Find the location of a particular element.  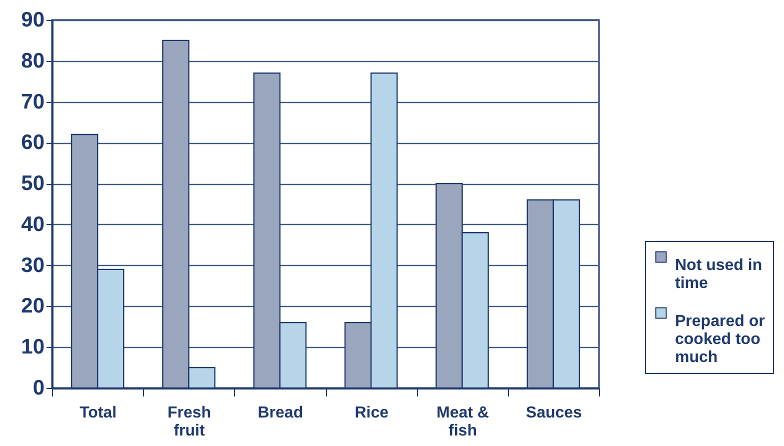

x-tick-label: Bread is located at coordinates (281, 413).